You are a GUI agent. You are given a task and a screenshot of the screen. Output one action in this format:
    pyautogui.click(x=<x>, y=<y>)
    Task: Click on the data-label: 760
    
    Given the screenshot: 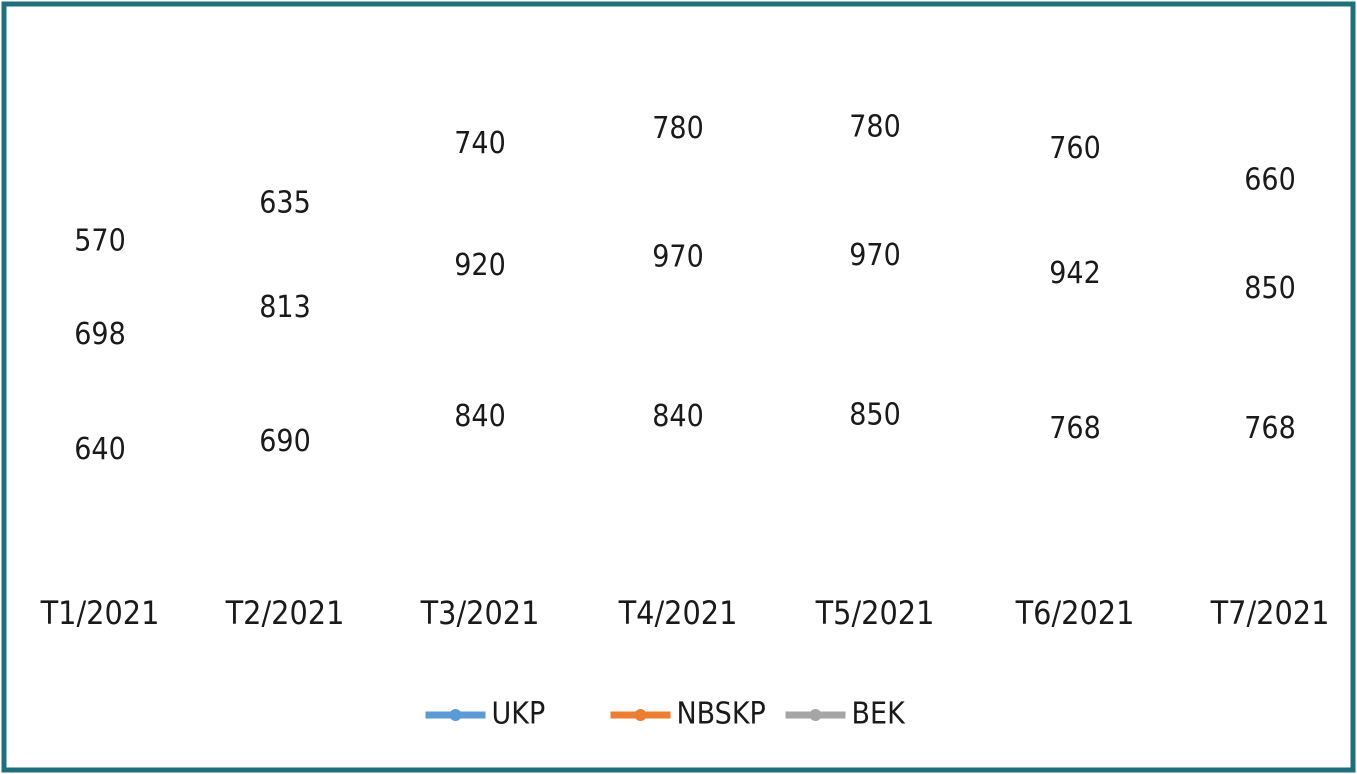 What is the action you would take?
    pyautogui.click(x=1075, y=148)
    